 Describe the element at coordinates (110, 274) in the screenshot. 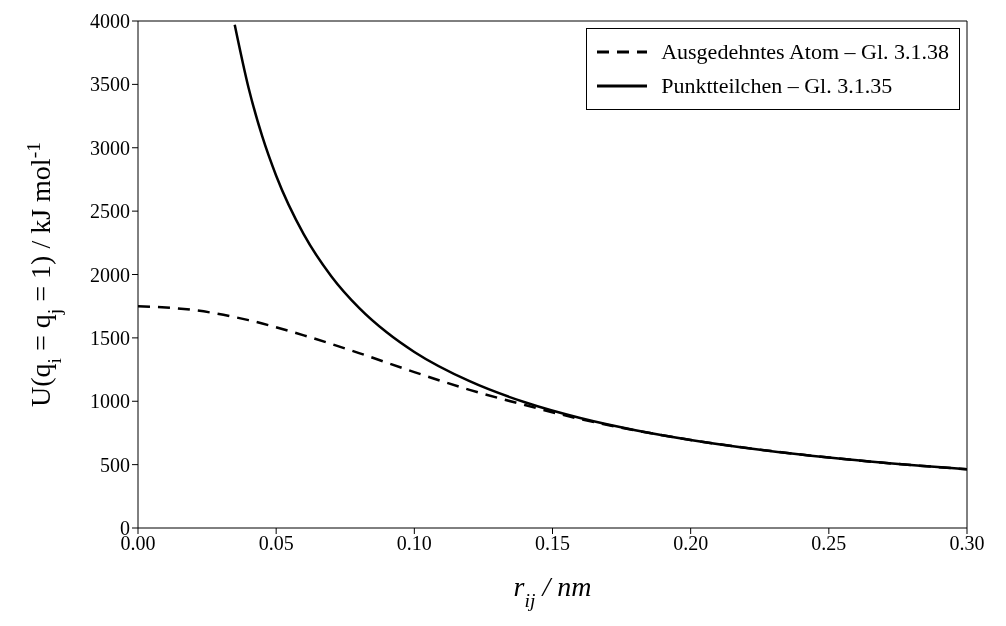

I see `y-tick-label: 2000` at that location.